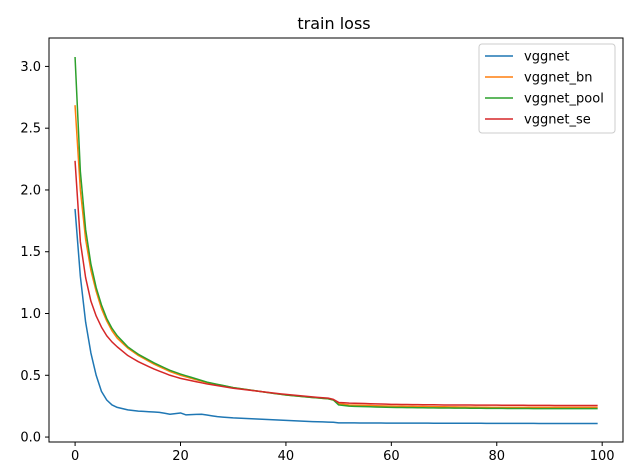  I want to click on x-tick-label: 80, so click(496, 456).